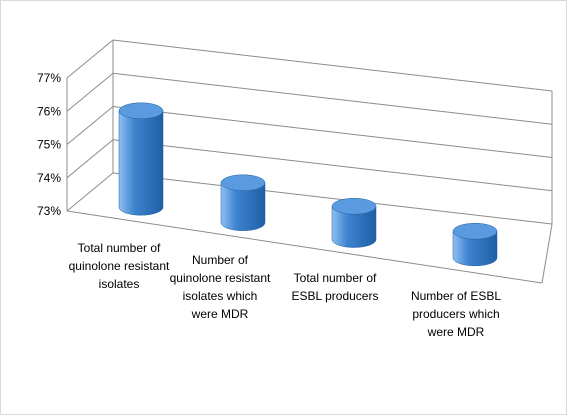 The image size is (567, 416). Describe the element at coordinates (119, 284) in the screenshot. I see `x-category-label-line: isolates` at that location.